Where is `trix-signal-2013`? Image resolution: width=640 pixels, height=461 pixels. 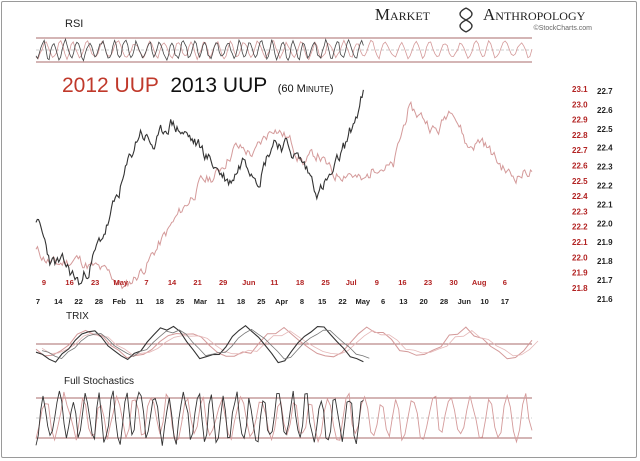 trix-signal-2013 is located at coordinates (205, 344).